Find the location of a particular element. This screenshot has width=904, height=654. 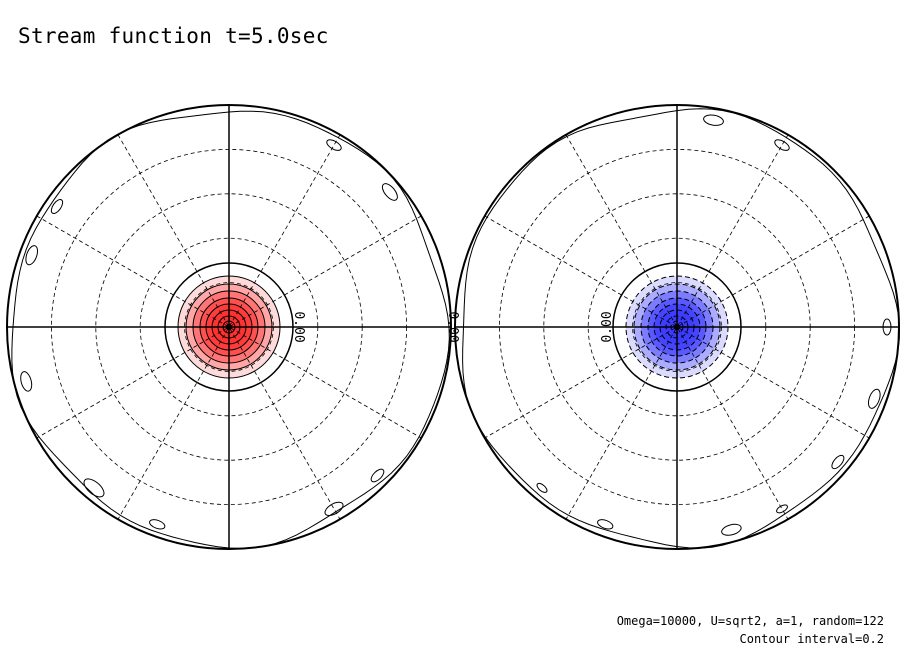

contour-interval-note: Contour interval=0.2 is located at coordinates (812, 639).